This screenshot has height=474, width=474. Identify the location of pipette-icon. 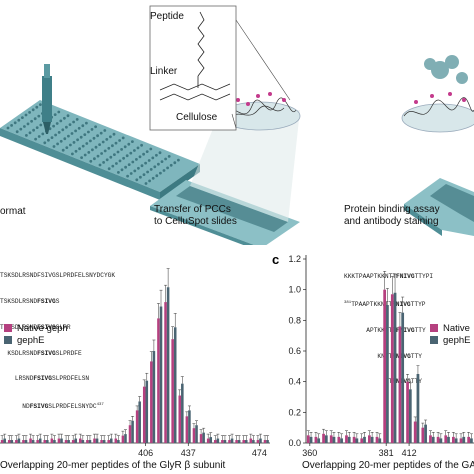
(47, 99).